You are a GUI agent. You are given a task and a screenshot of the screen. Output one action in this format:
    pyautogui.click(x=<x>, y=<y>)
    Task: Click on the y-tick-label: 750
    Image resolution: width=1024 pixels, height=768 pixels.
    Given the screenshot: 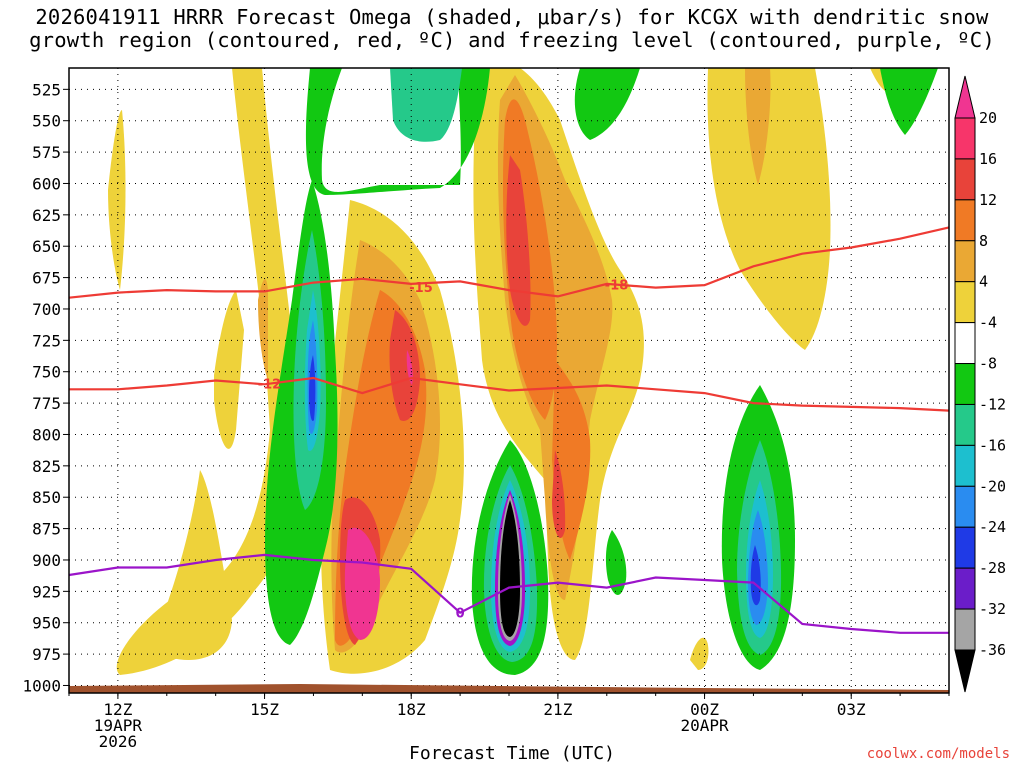 What is the action you would take?
    pyautogui.click(x=46, y=372)
    